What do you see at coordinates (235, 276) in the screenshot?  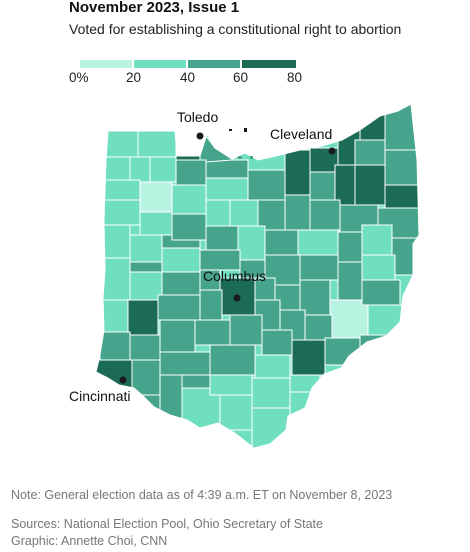 I see `city-label-columbus: Columbus` at bounding box center [235, 276].